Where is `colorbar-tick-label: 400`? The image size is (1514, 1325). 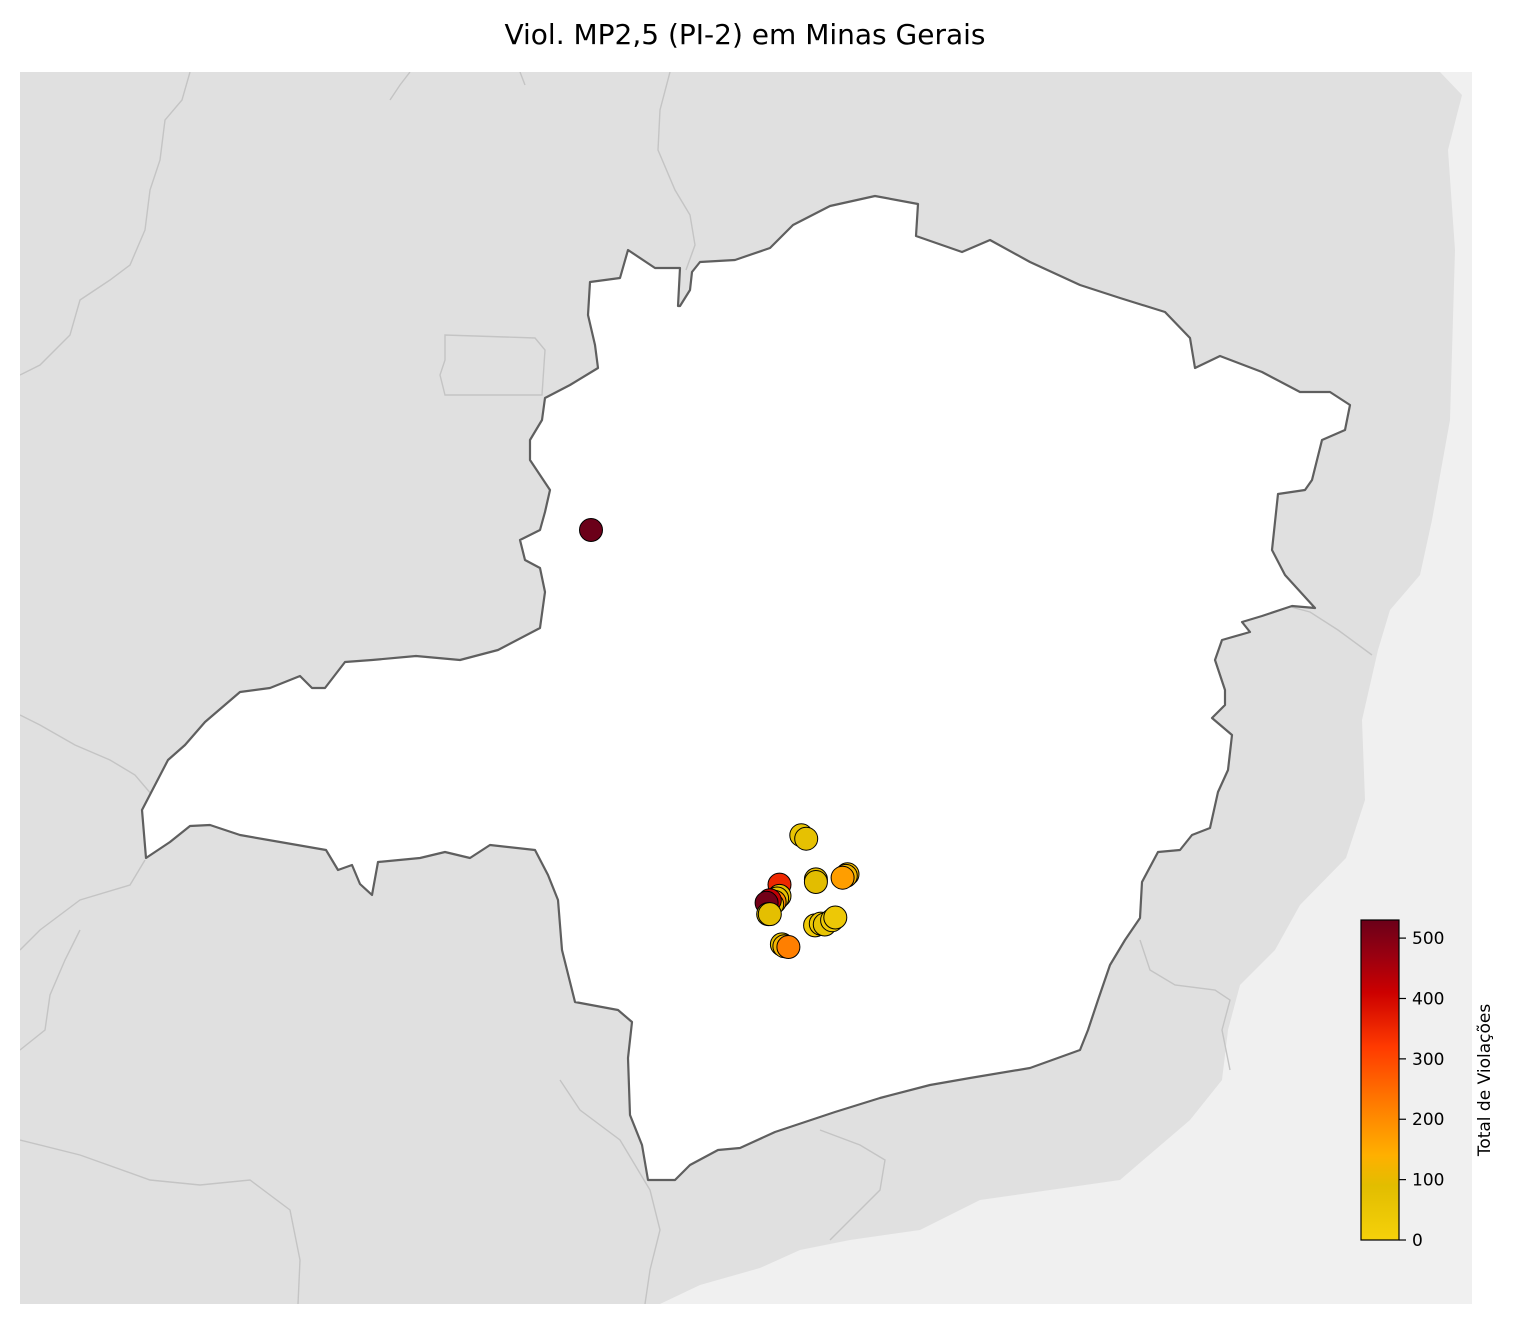
colorbar-tick-label: 400 is located at coordinates (1428, 999).